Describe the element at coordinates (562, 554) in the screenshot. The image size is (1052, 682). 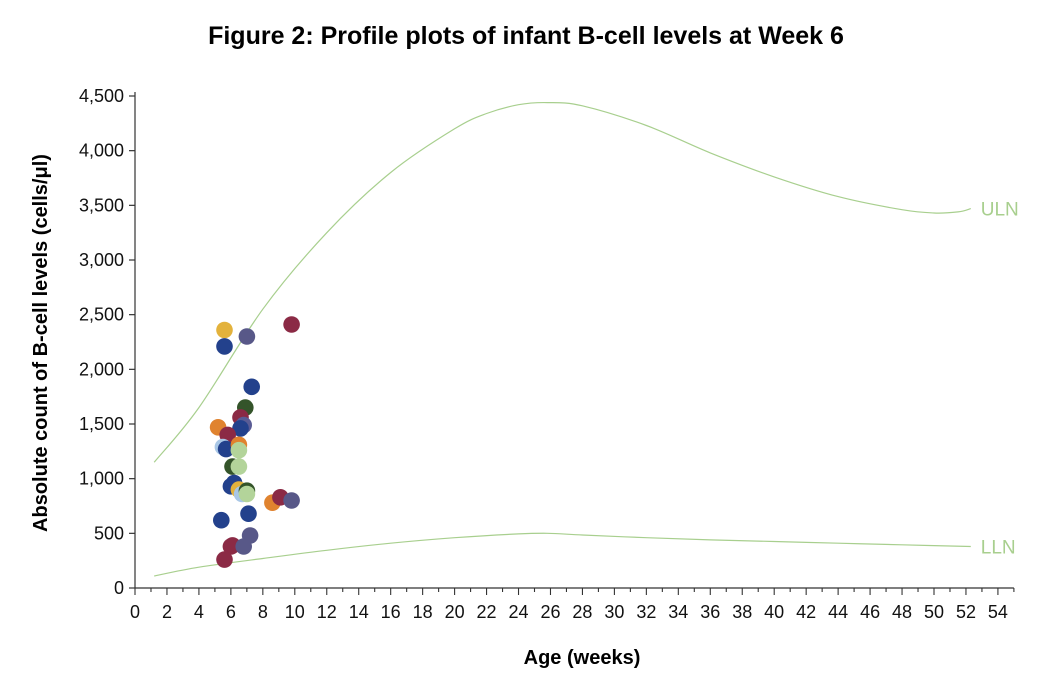
I see `reference-line-lln` at that location.